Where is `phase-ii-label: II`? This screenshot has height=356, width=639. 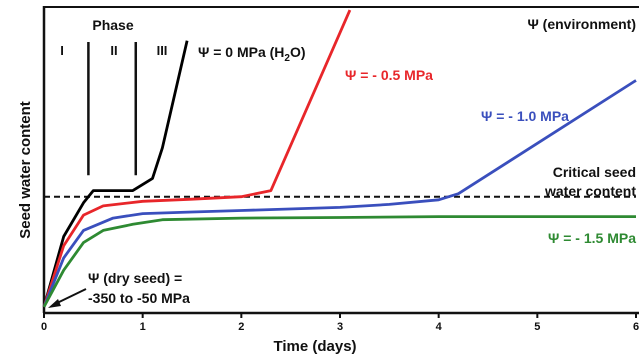
phase-ii-label: II is located at coordinates (113, 50).